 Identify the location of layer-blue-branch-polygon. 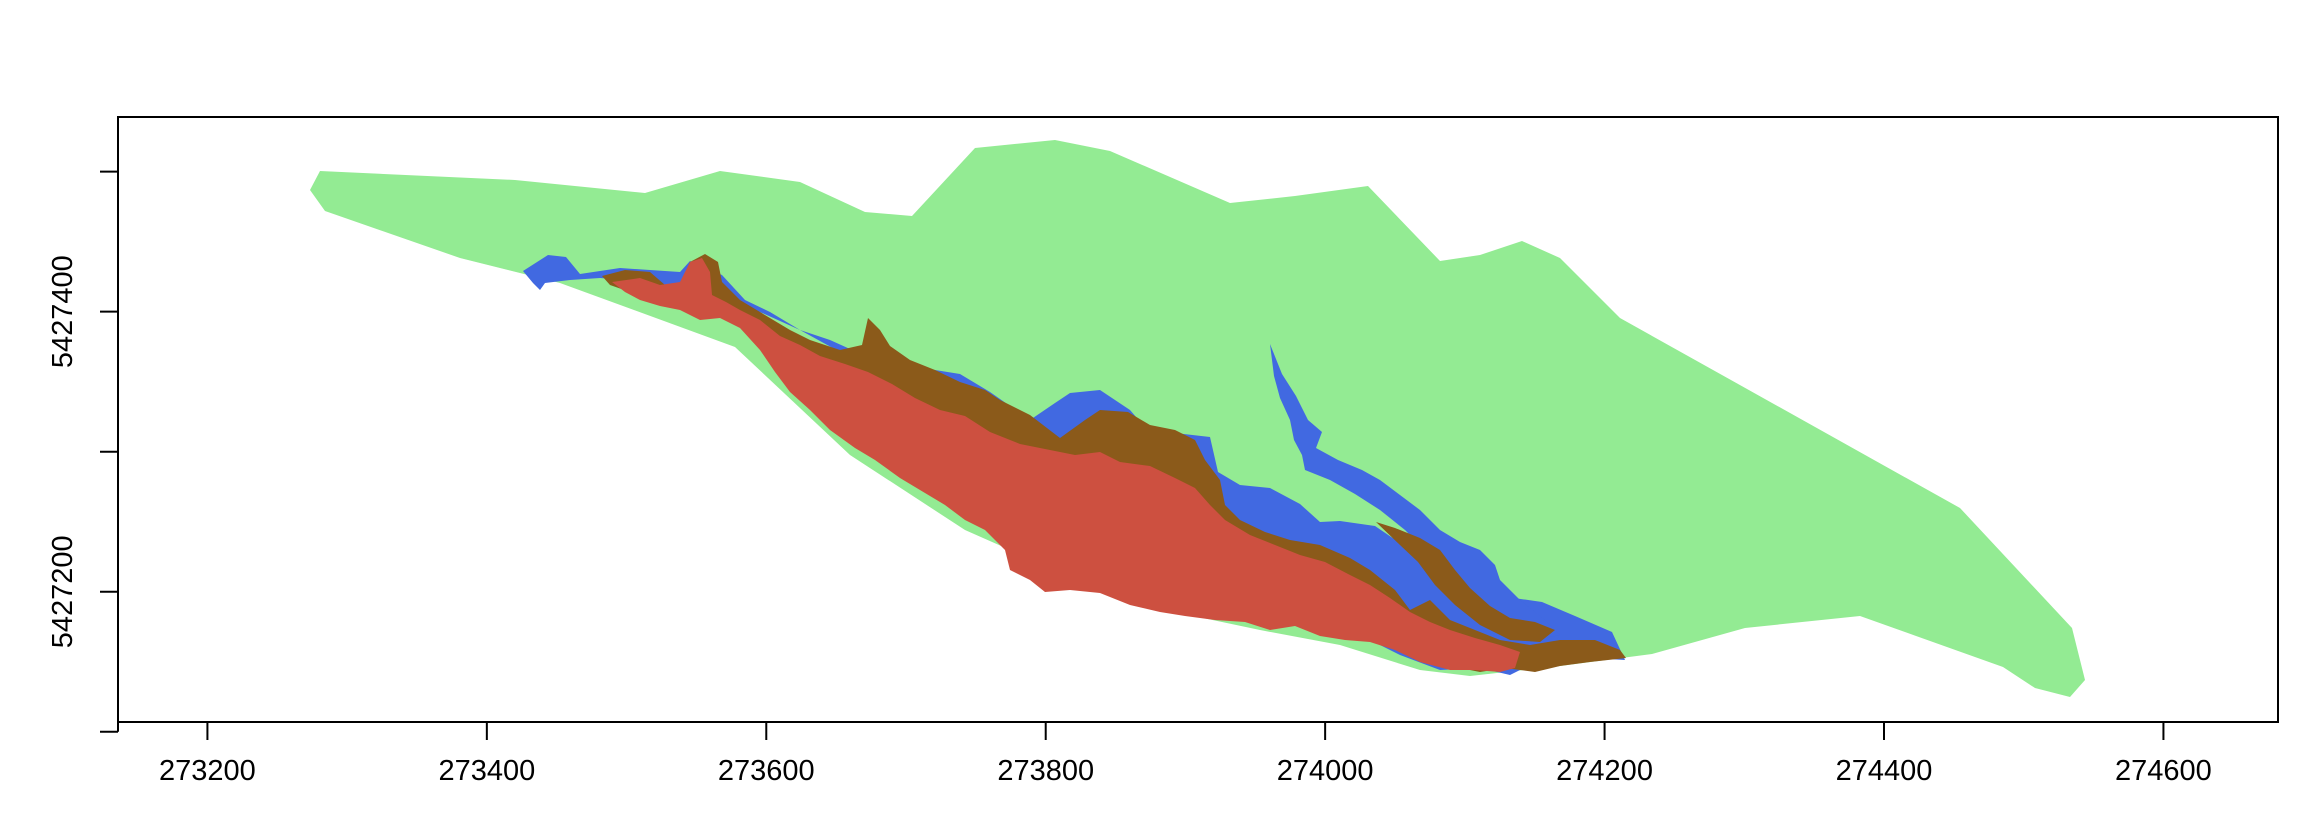
(1415, 492).